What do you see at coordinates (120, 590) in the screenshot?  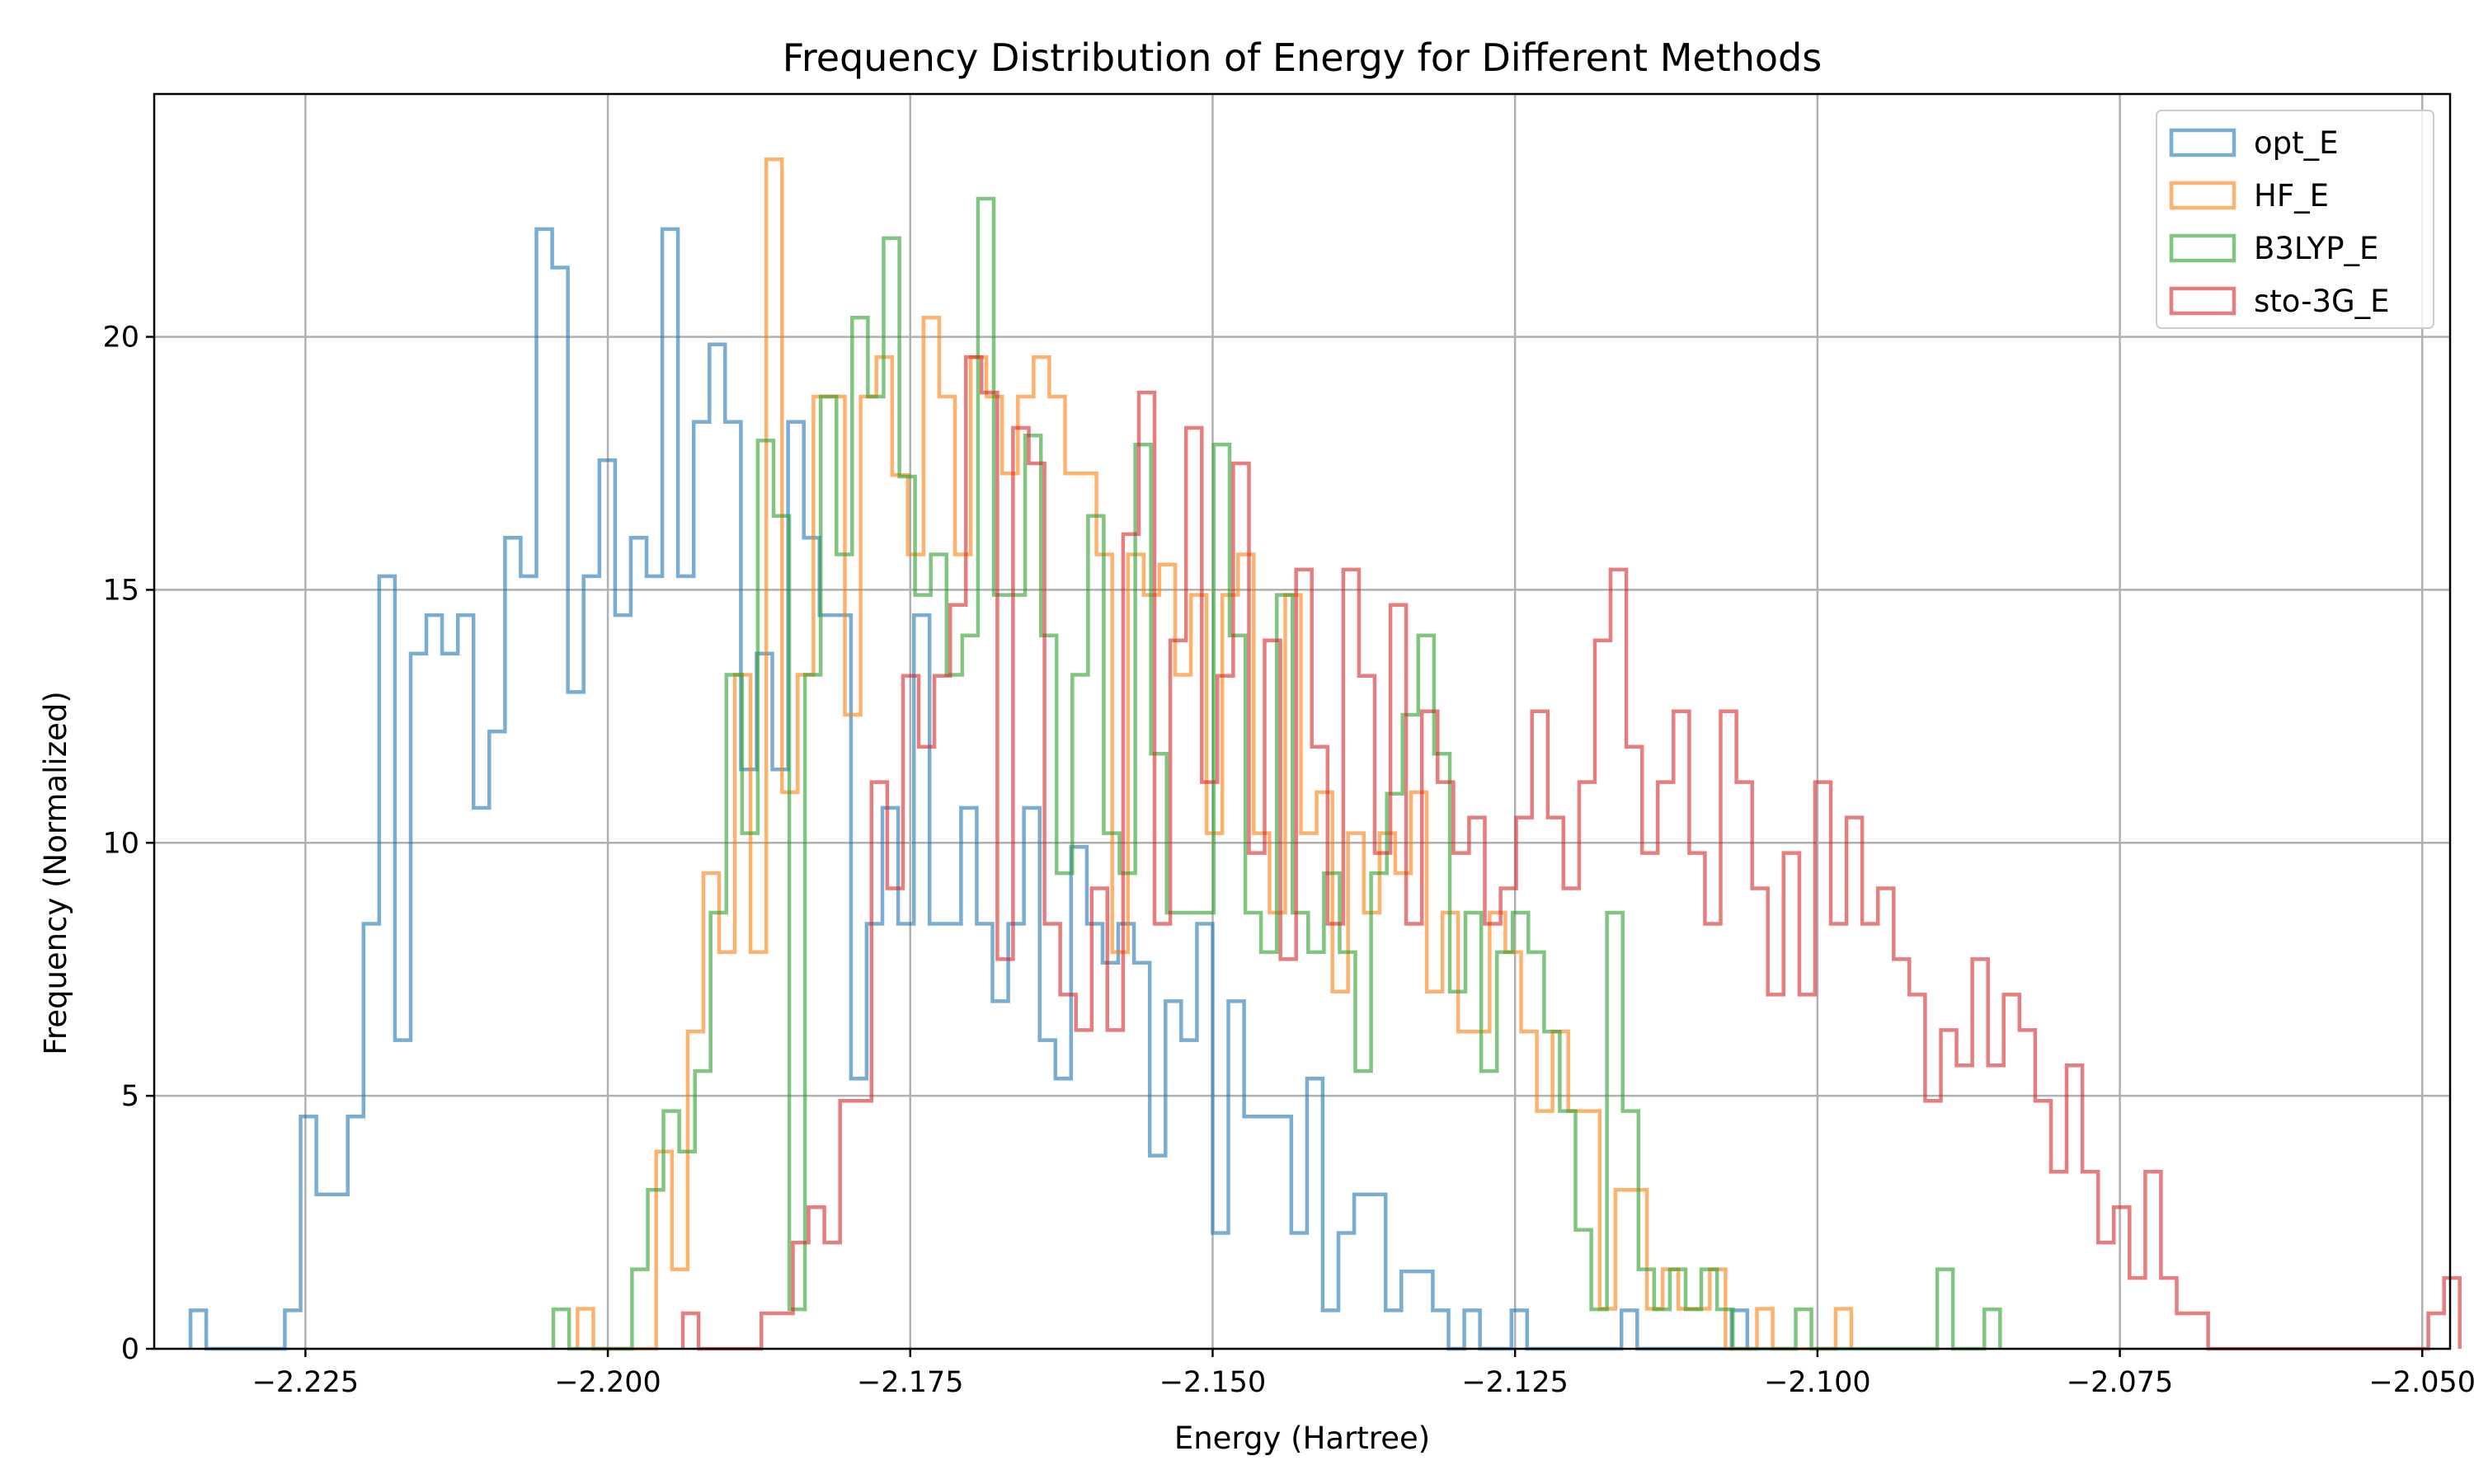 I see `y-tick-label: 15` at bounding box center [120, 590].